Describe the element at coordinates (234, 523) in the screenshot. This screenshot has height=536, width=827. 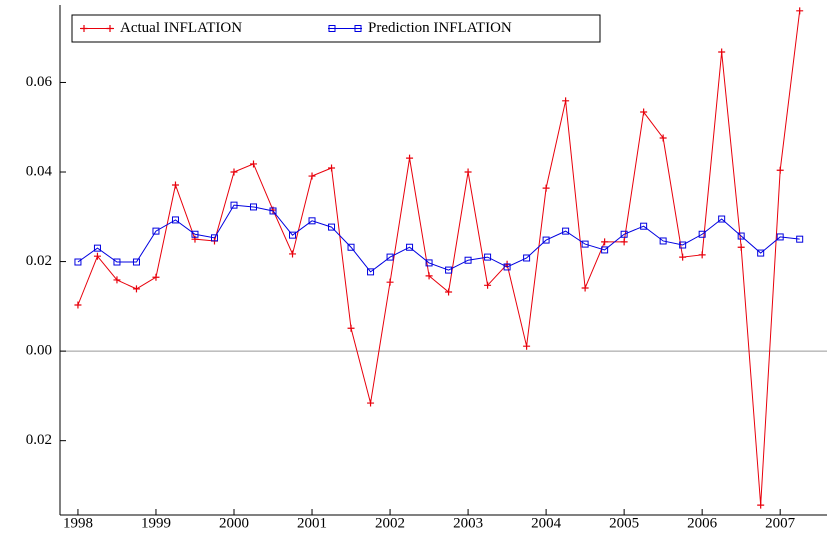
I see `x-tick-label: 2000` at that location.